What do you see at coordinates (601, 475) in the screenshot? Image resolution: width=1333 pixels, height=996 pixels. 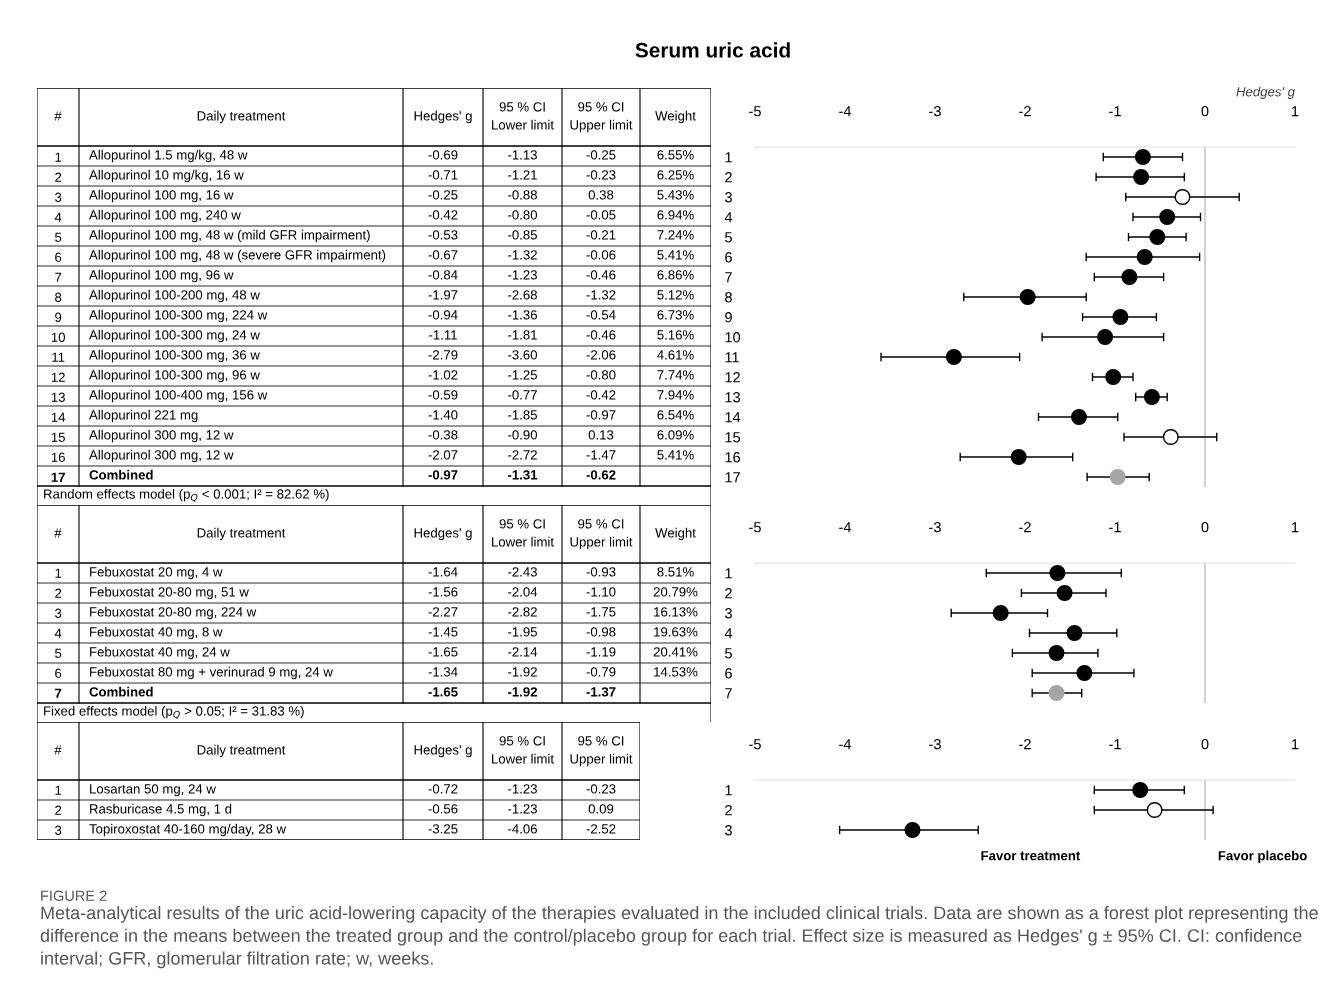 I see `text: -0.62` at bounding box center [601, 475].